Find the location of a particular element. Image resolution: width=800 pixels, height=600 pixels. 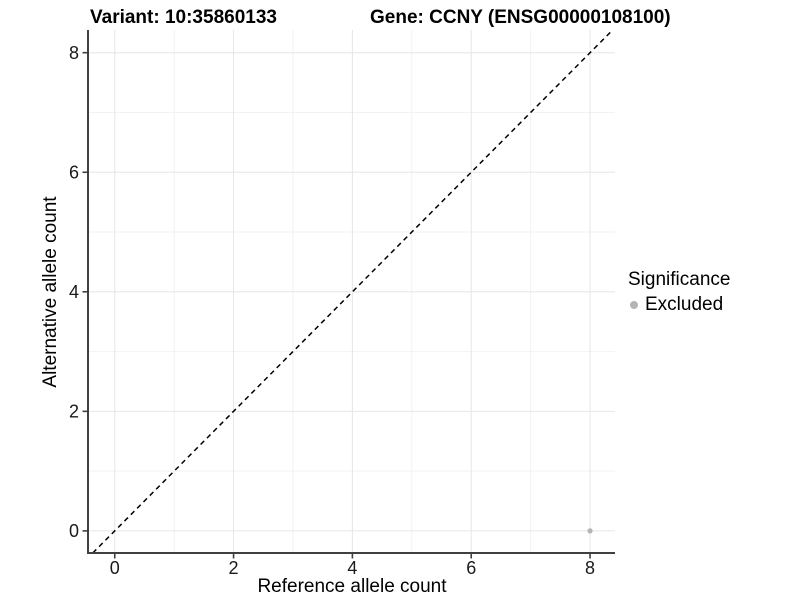

variant-title: Variant: 10:35860133 is located at coordinates (183, 17).